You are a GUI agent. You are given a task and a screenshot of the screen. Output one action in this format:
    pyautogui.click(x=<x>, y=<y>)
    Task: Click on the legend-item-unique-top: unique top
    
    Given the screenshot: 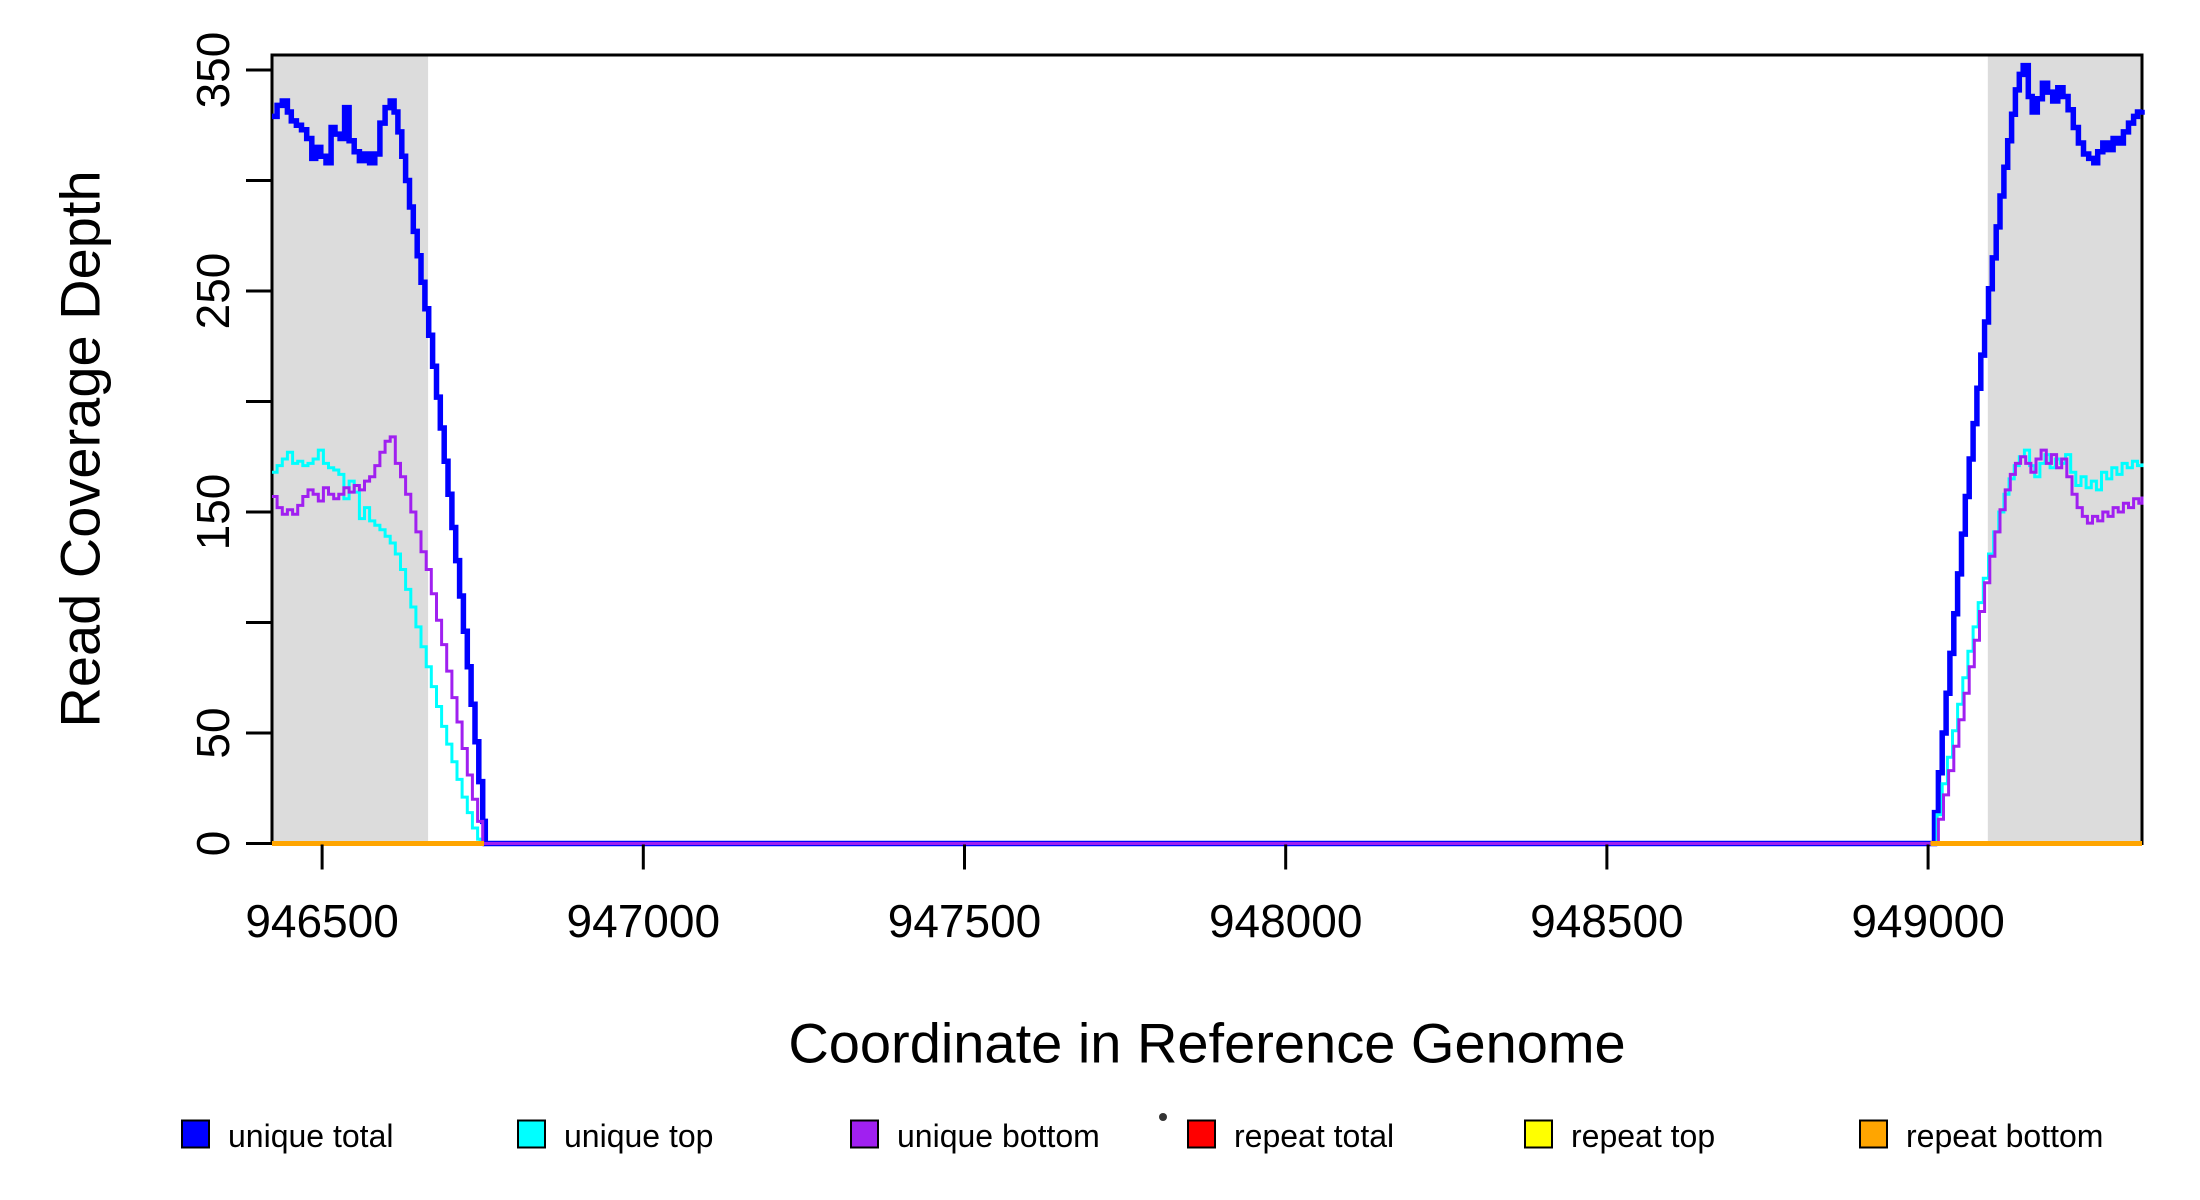 What is the action you would take?
    pyautogui.click(x=615, y=1136)
    